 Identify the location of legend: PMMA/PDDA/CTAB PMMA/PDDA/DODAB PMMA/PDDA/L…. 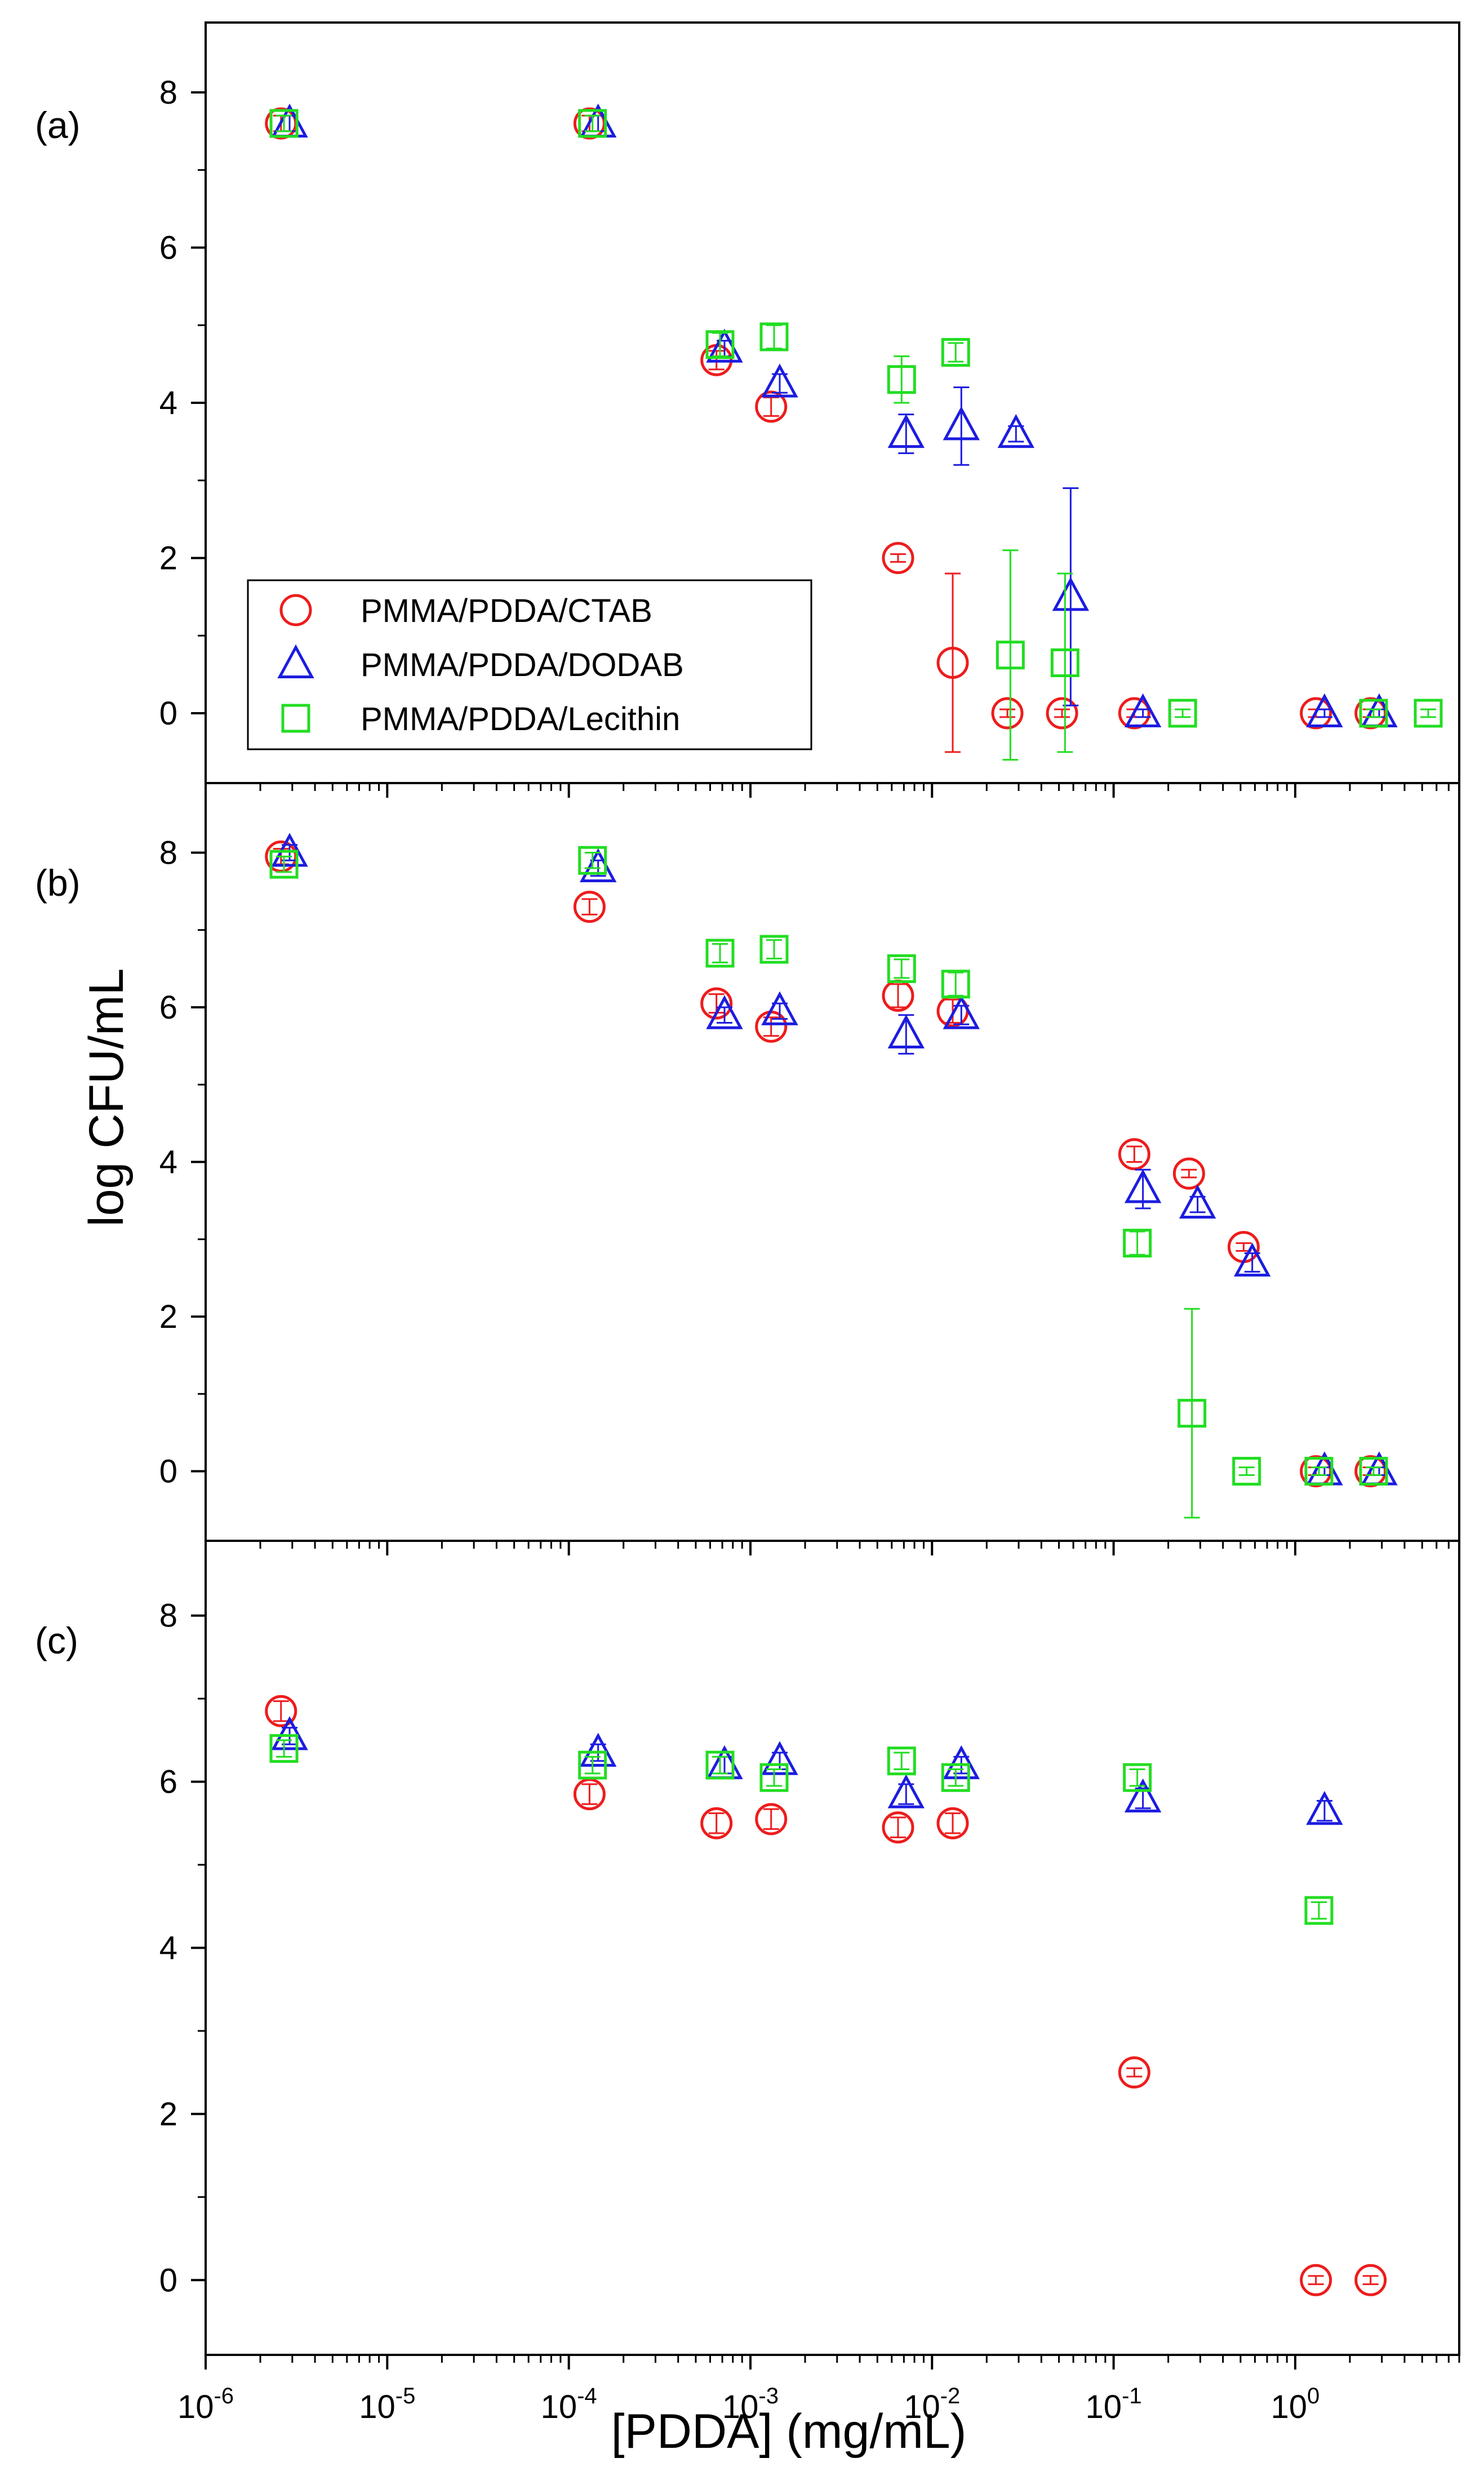
(529, 665).